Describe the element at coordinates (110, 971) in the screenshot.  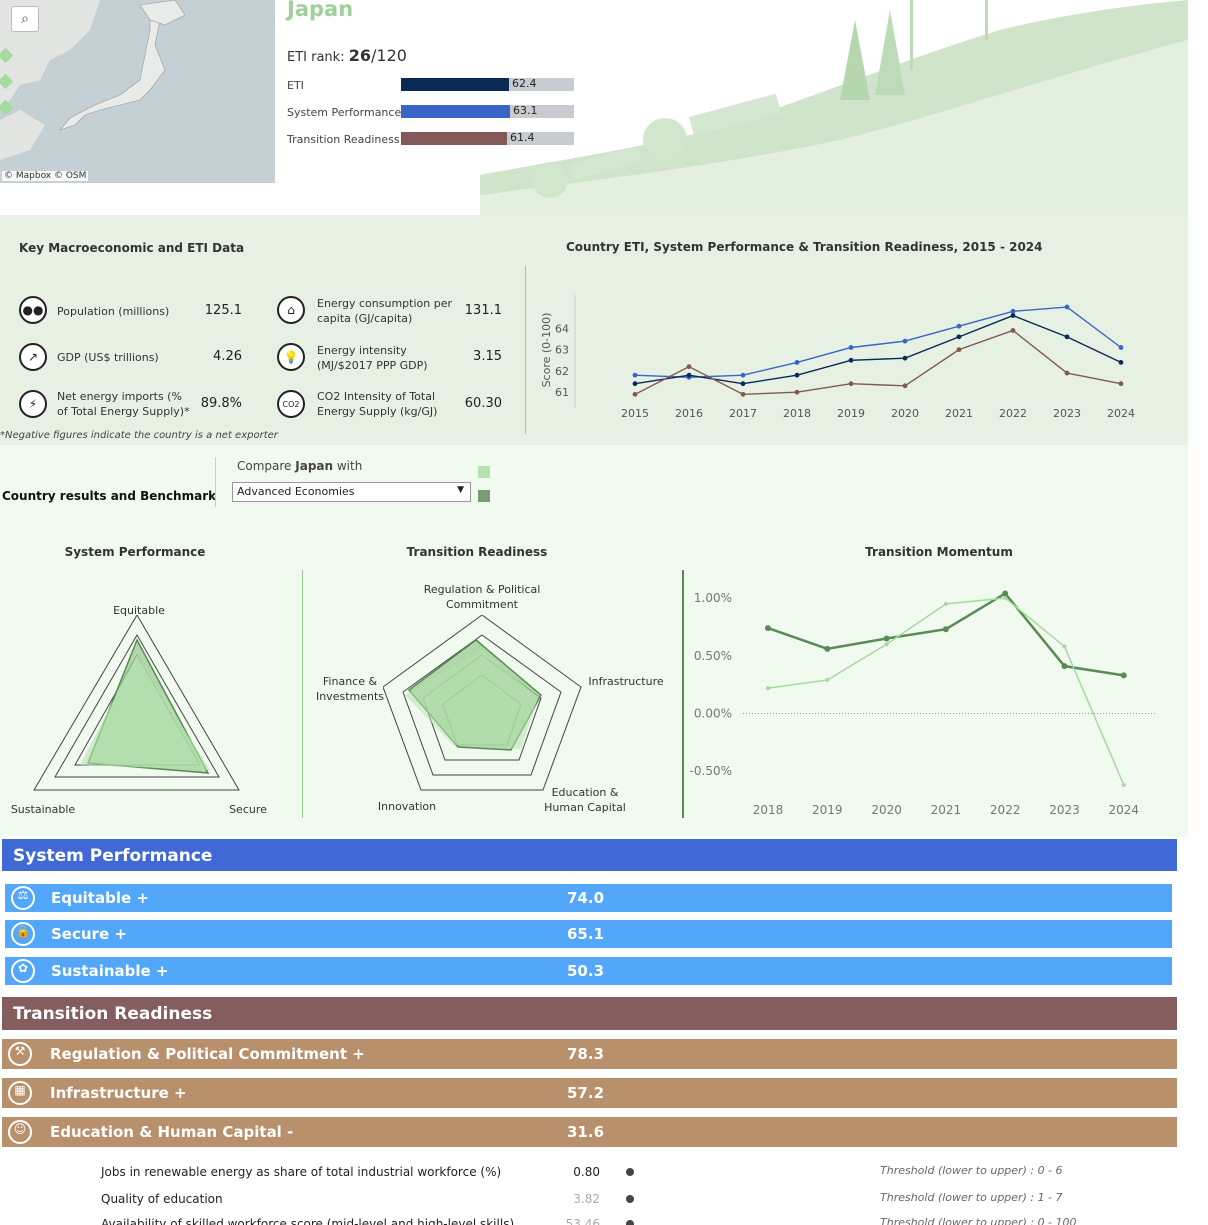
I see `row-label: Sustainable +` at that location.